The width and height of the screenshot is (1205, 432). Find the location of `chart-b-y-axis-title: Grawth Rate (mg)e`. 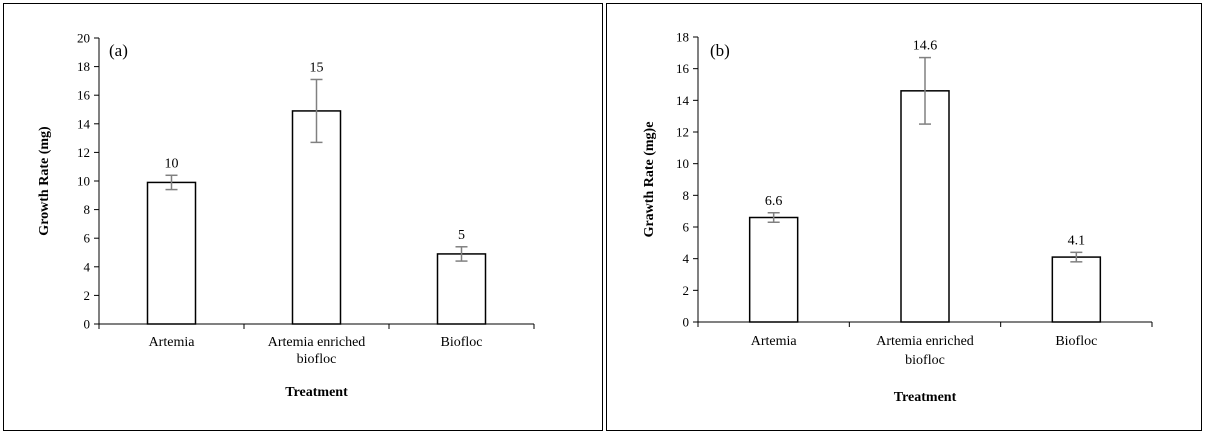

chart-b-y-axis-title: Grawth Rate (mg)e is located at coordinates (649, 180).